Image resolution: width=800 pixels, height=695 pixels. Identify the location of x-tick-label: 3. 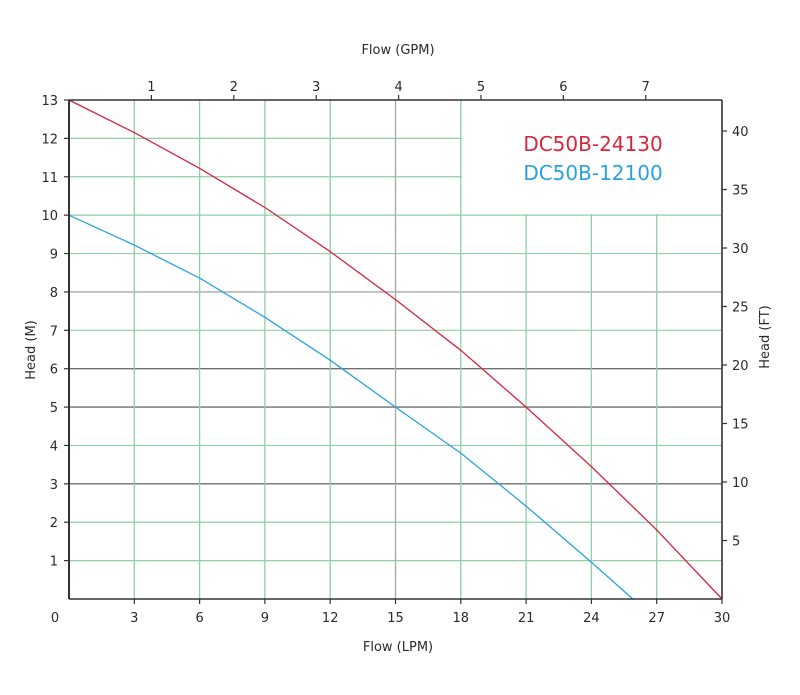
(134, 618).